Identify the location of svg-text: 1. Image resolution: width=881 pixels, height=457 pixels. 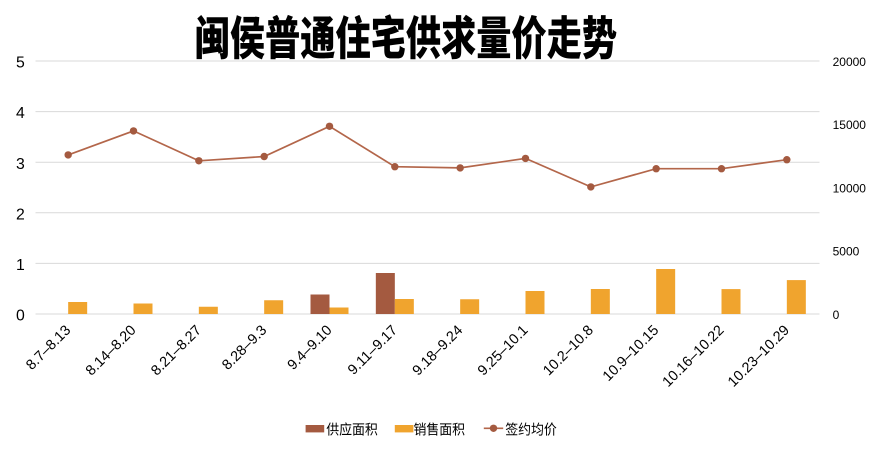
(20, 265).